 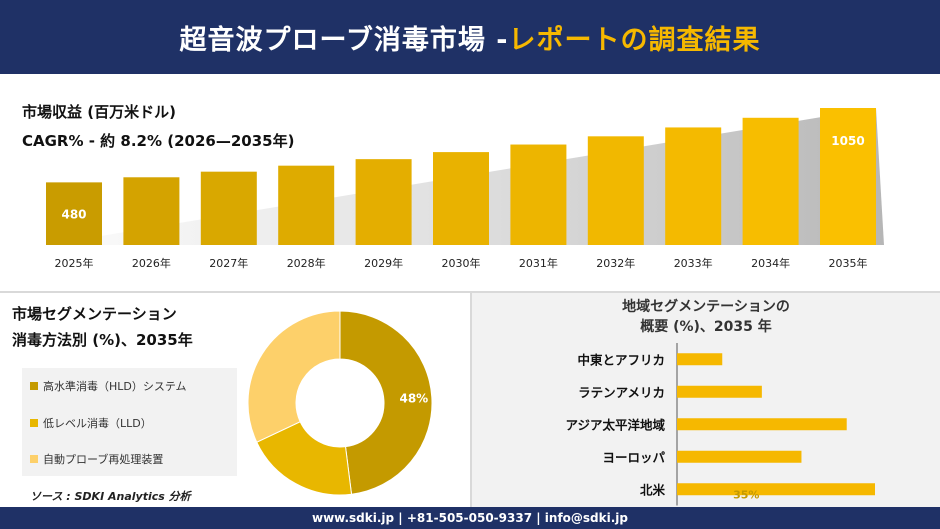 What do you see at coordinates (306, 205) in the screenshot?
I see `bar-2028年` at bounding box center [306, 205].